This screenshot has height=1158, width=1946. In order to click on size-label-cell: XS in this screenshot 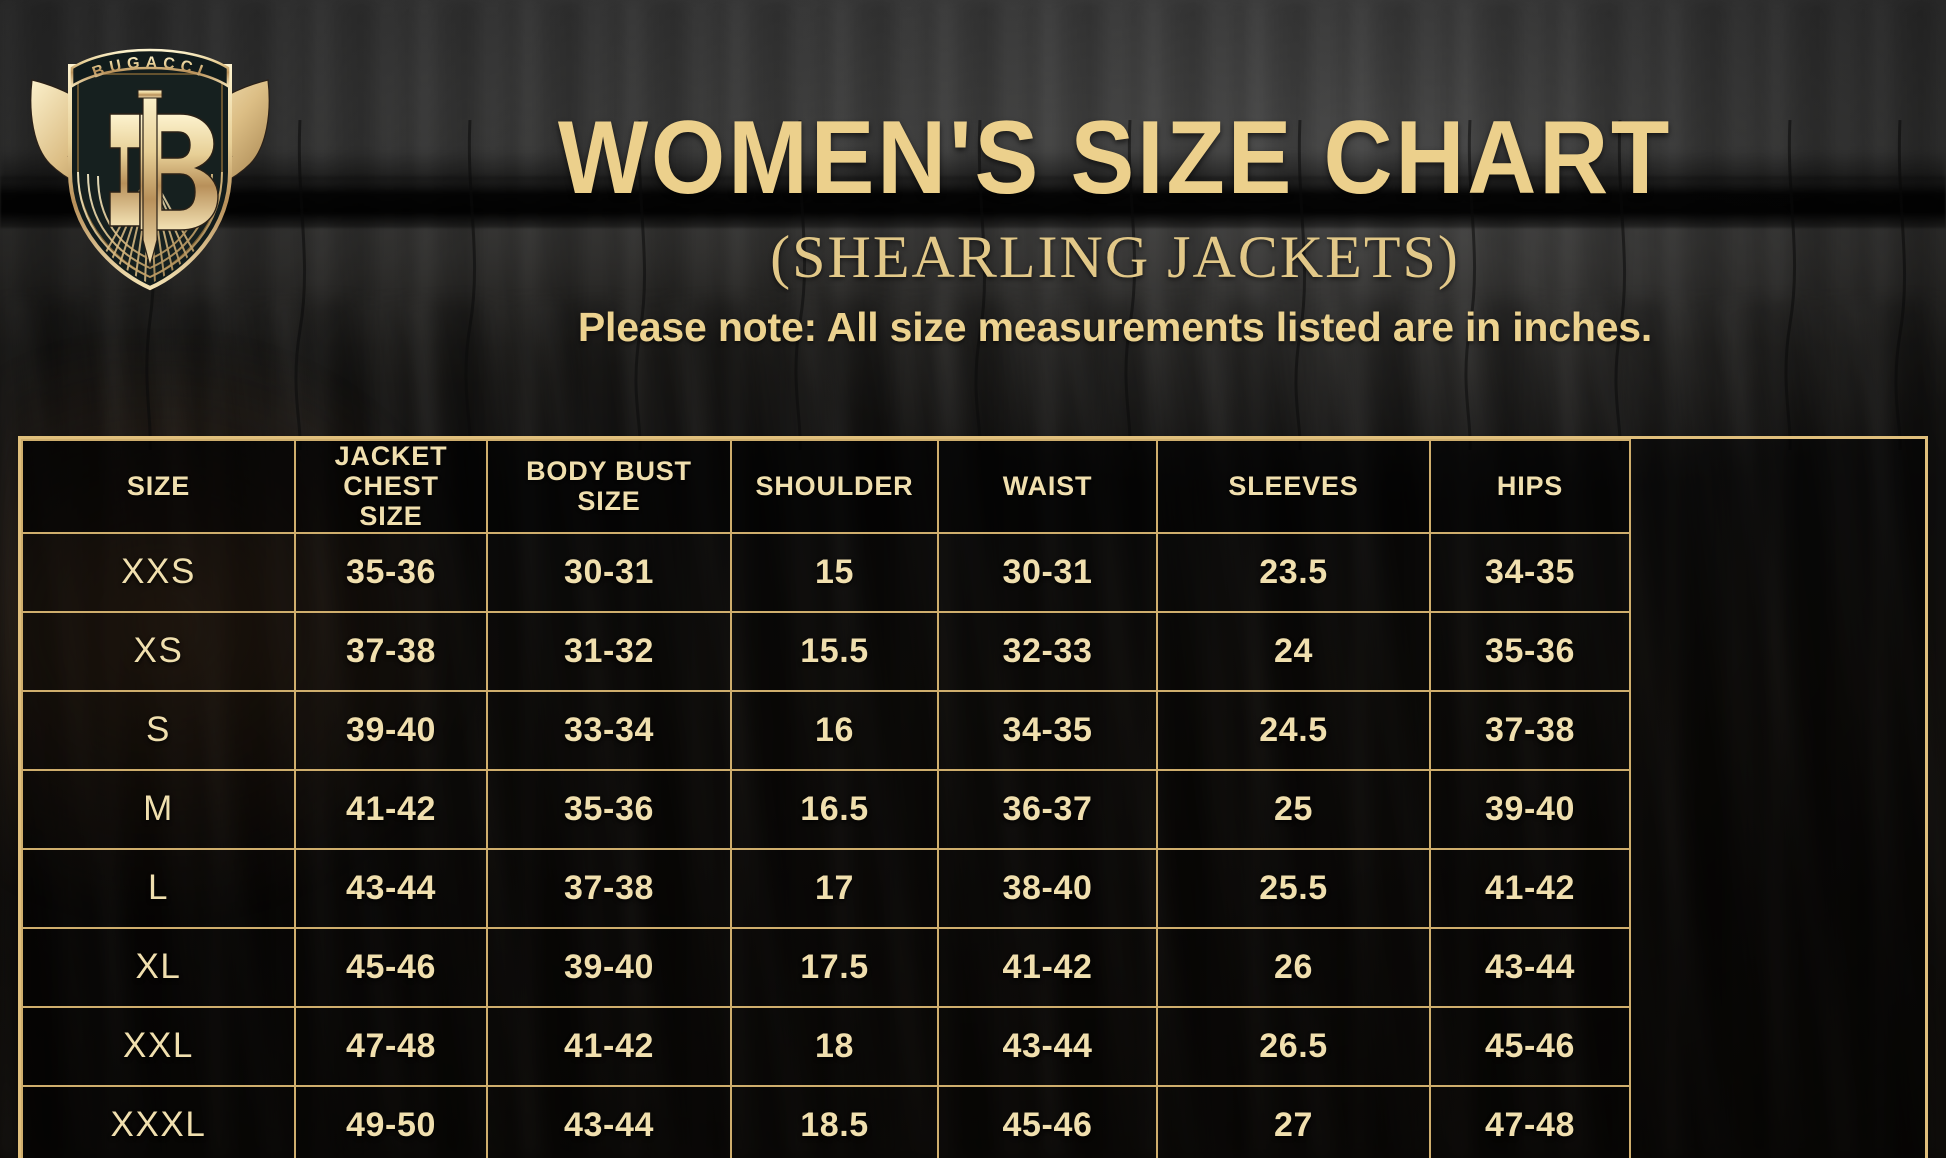, I will do `click(158, 651)`.